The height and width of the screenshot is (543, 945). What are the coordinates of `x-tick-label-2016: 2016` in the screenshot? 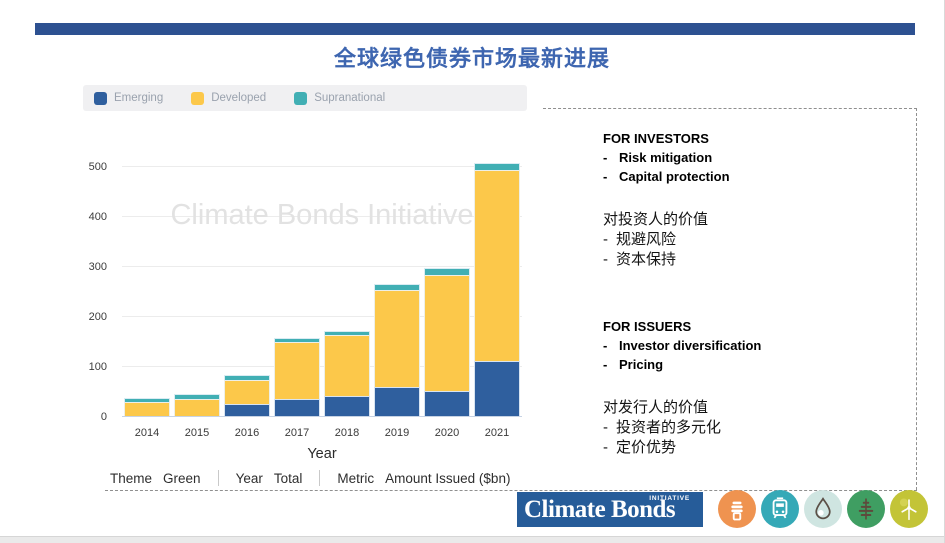 It's located at (247, 433).